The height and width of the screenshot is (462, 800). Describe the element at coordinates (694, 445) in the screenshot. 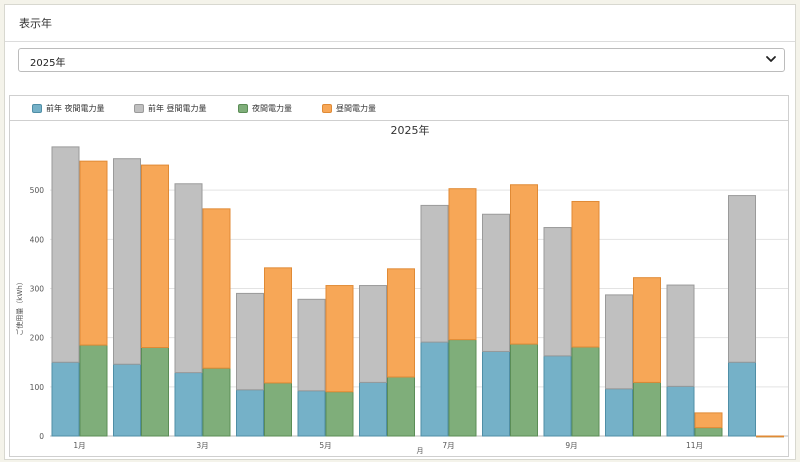

I see `x-tick-label: 11月` at that location.